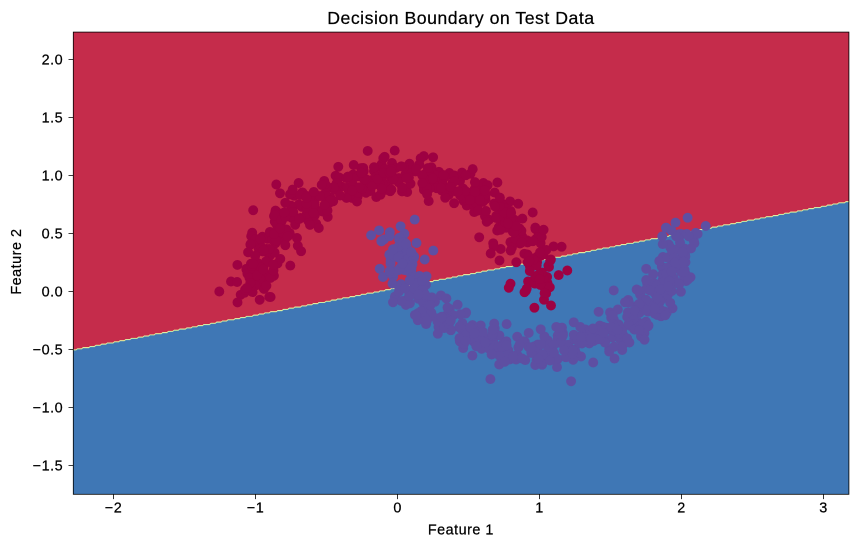 The width and height of the screenshot is (857, 547). What do you see at coordinates (460, 18) in the screenshot?
I see `svg-text: Decision Boundary on Test Data` at bounding box center [460, 18].